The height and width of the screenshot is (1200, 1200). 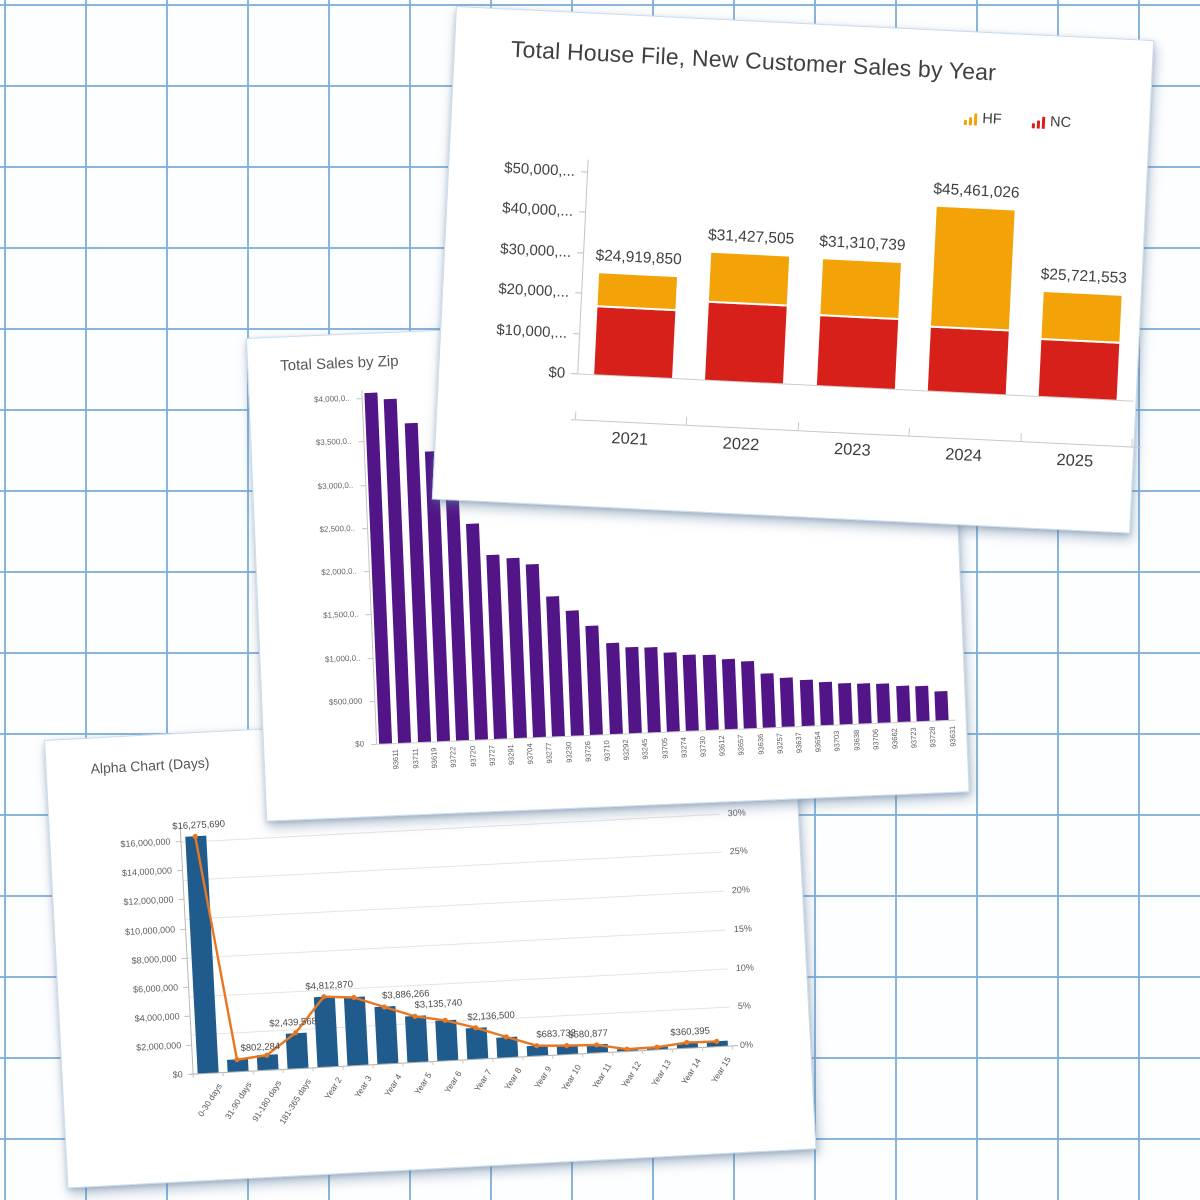 I want to click on x-axis-zip-label: 93274, so click(x=683, y=747).